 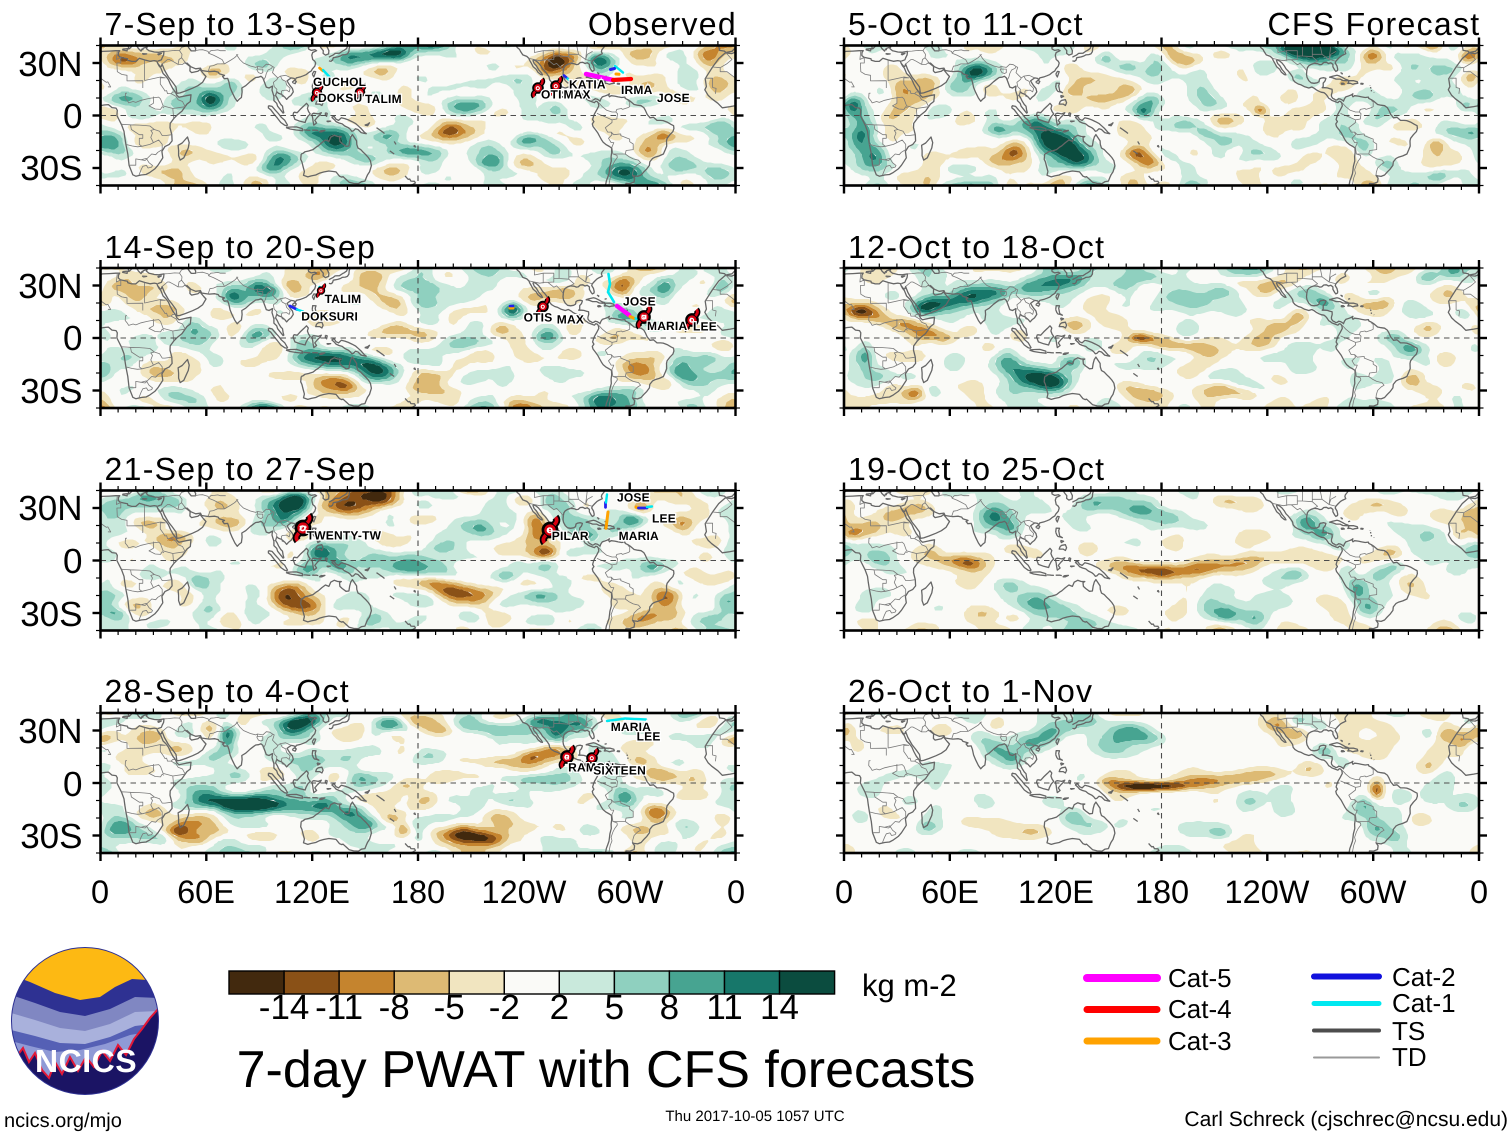 What do you see at coordinates (1200, 978) in the screenshot?
I see `svg-text: Cat-5` at bounding box center [1200, 978].